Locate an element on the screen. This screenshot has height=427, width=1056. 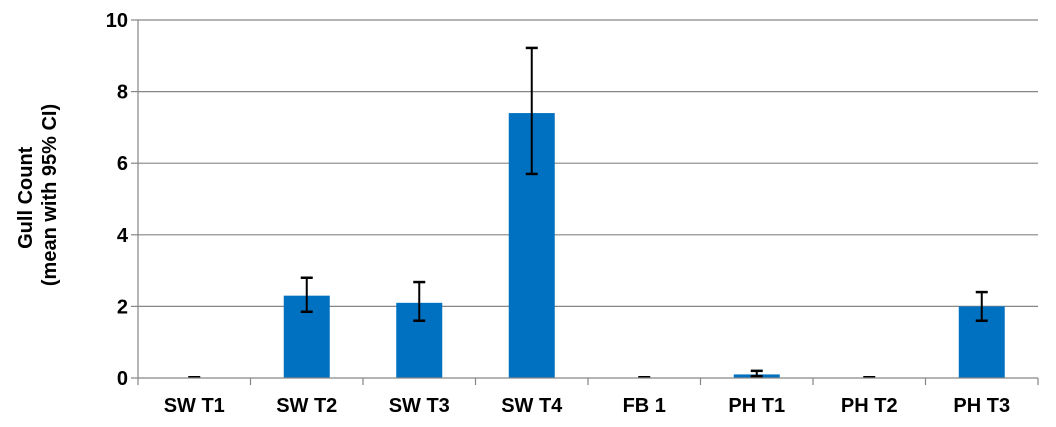
y-axis-title-line-1: Gull Count is located at coordinates (26, 197).